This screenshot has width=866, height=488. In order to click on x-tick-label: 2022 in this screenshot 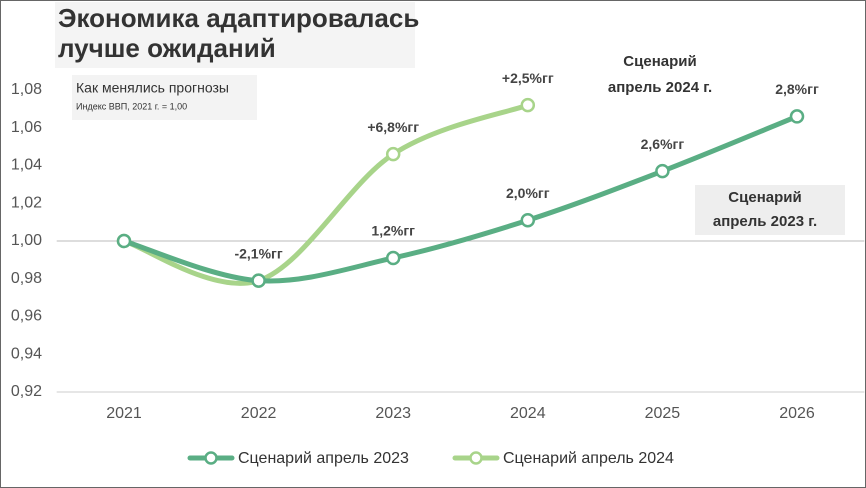, I will do `click(259, 413)`.